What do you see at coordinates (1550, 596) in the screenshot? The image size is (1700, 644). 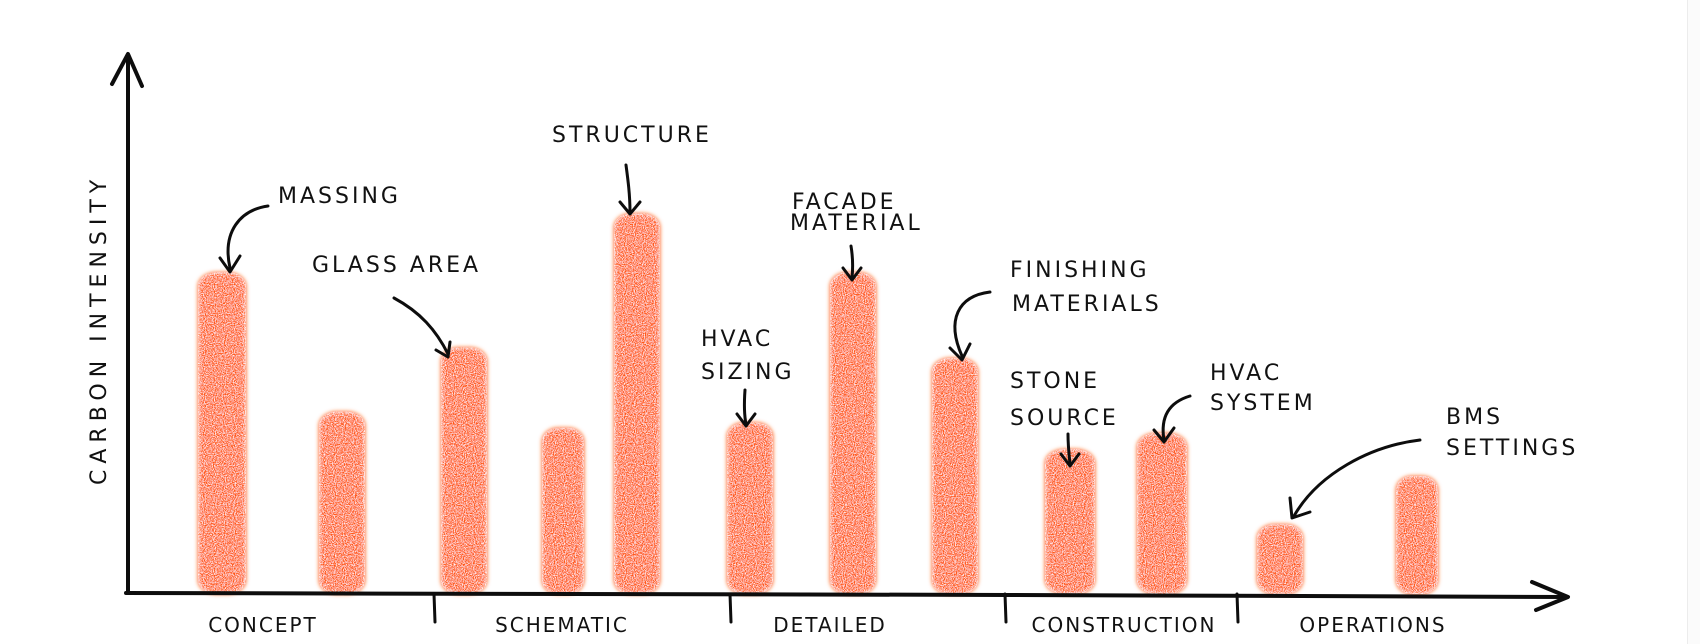 I see `x-axis-arrowhead` at bounding box center [1550, 596].